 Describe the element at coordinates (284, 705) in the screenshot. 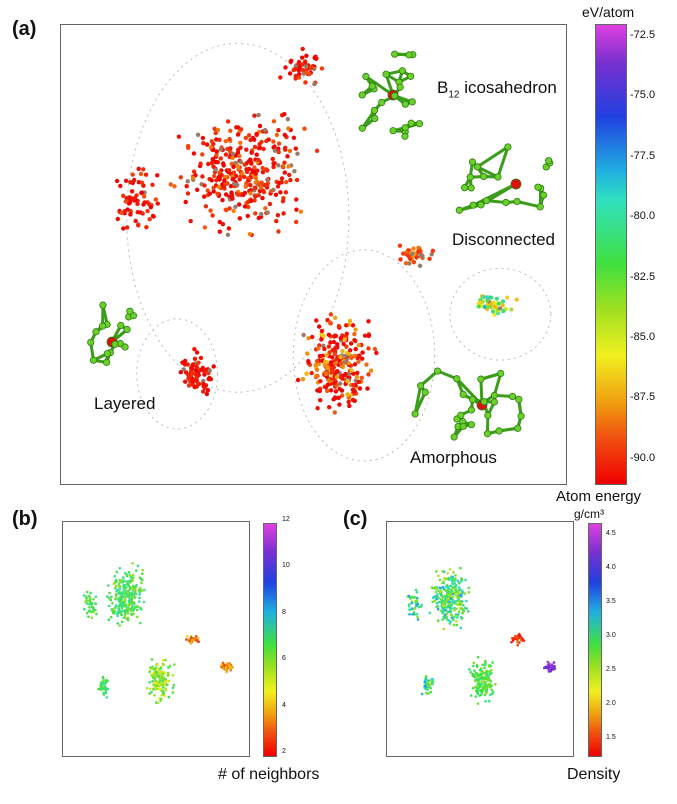

I see `colorbar-tick-label: 4` at that location.